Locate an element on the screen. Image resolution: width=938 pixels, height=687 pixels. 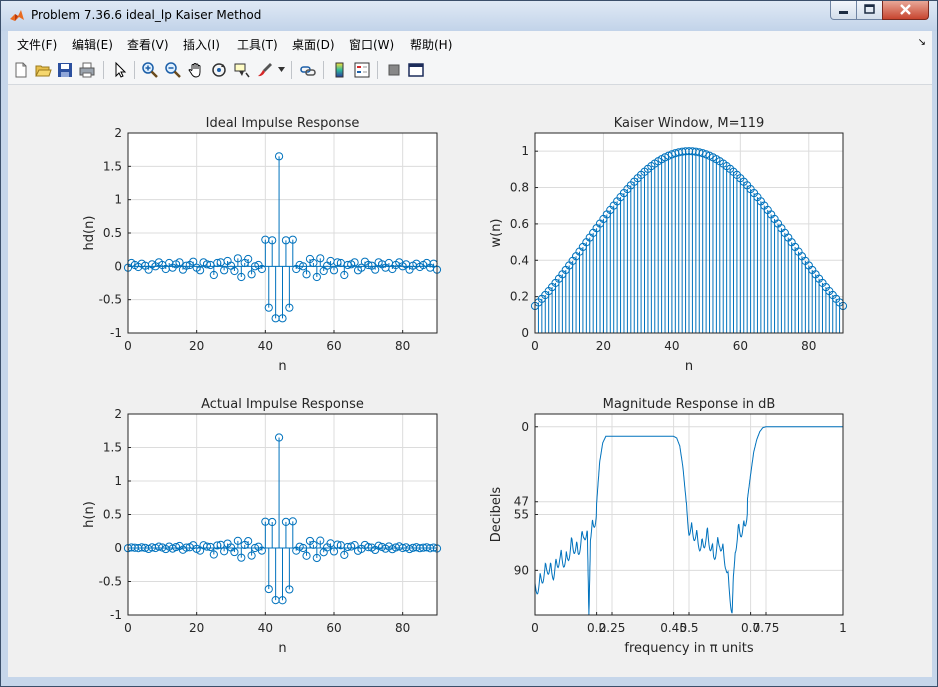
chevron-down-icon is located at coordinates (281, 69).